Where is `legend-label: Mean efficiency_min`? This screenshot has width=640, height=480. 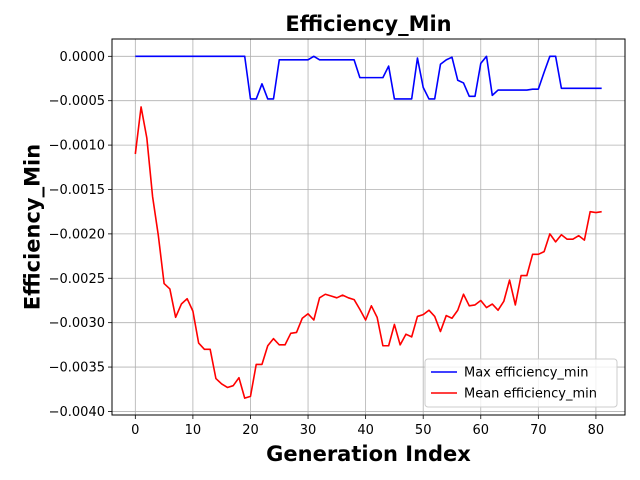
legend-label: Mean efficiency_min is located at coordinates (530, 394).